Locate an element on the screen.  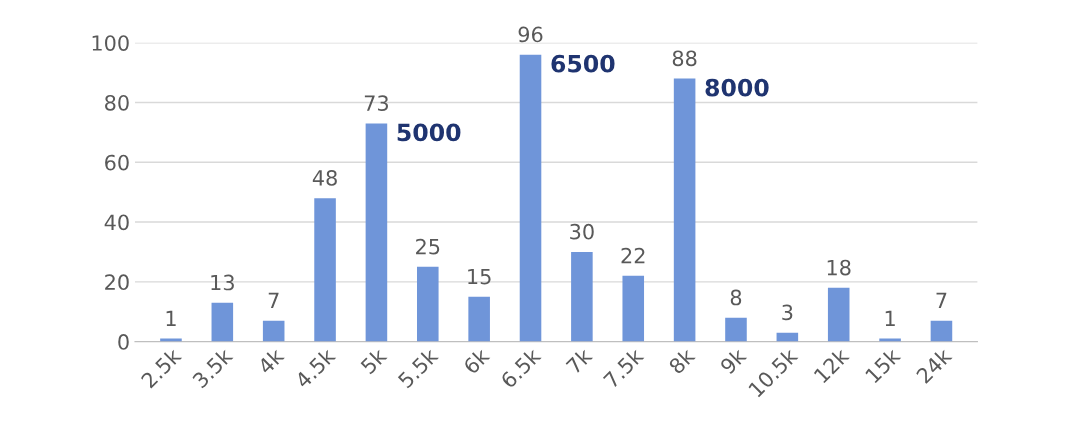
data-label: 3 is located at coordinates (787, 312).